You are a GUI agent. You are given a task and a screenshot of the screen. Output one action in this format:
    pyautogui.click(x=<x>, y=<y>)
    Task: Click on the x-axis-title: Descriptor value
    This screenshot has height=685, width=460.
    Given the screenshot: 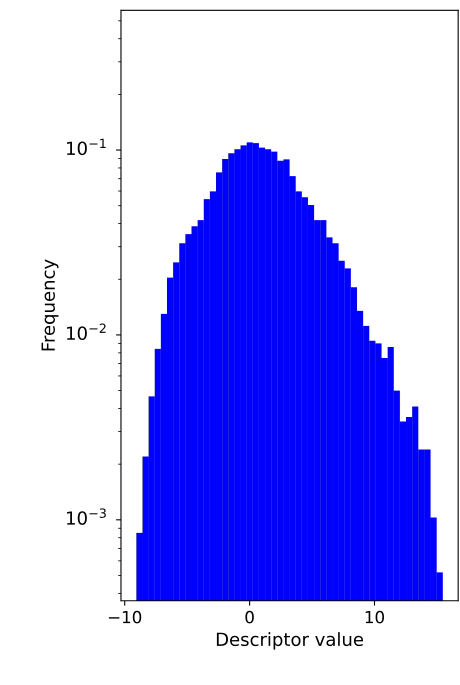 What is the action you would take?
    pyautogui.click(x=290, y=641)
    